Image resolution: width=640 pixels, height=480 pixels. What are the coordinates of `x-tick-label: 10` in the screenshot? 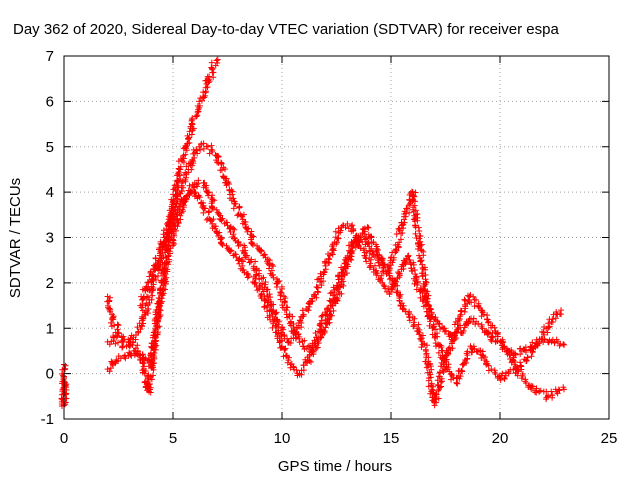 It's located at (282, 438).